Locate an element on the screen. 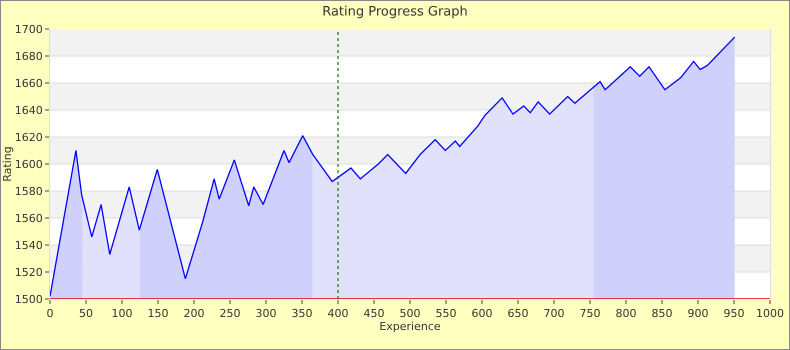  x-tick-label: 200 is located at coordinates (194, 313).